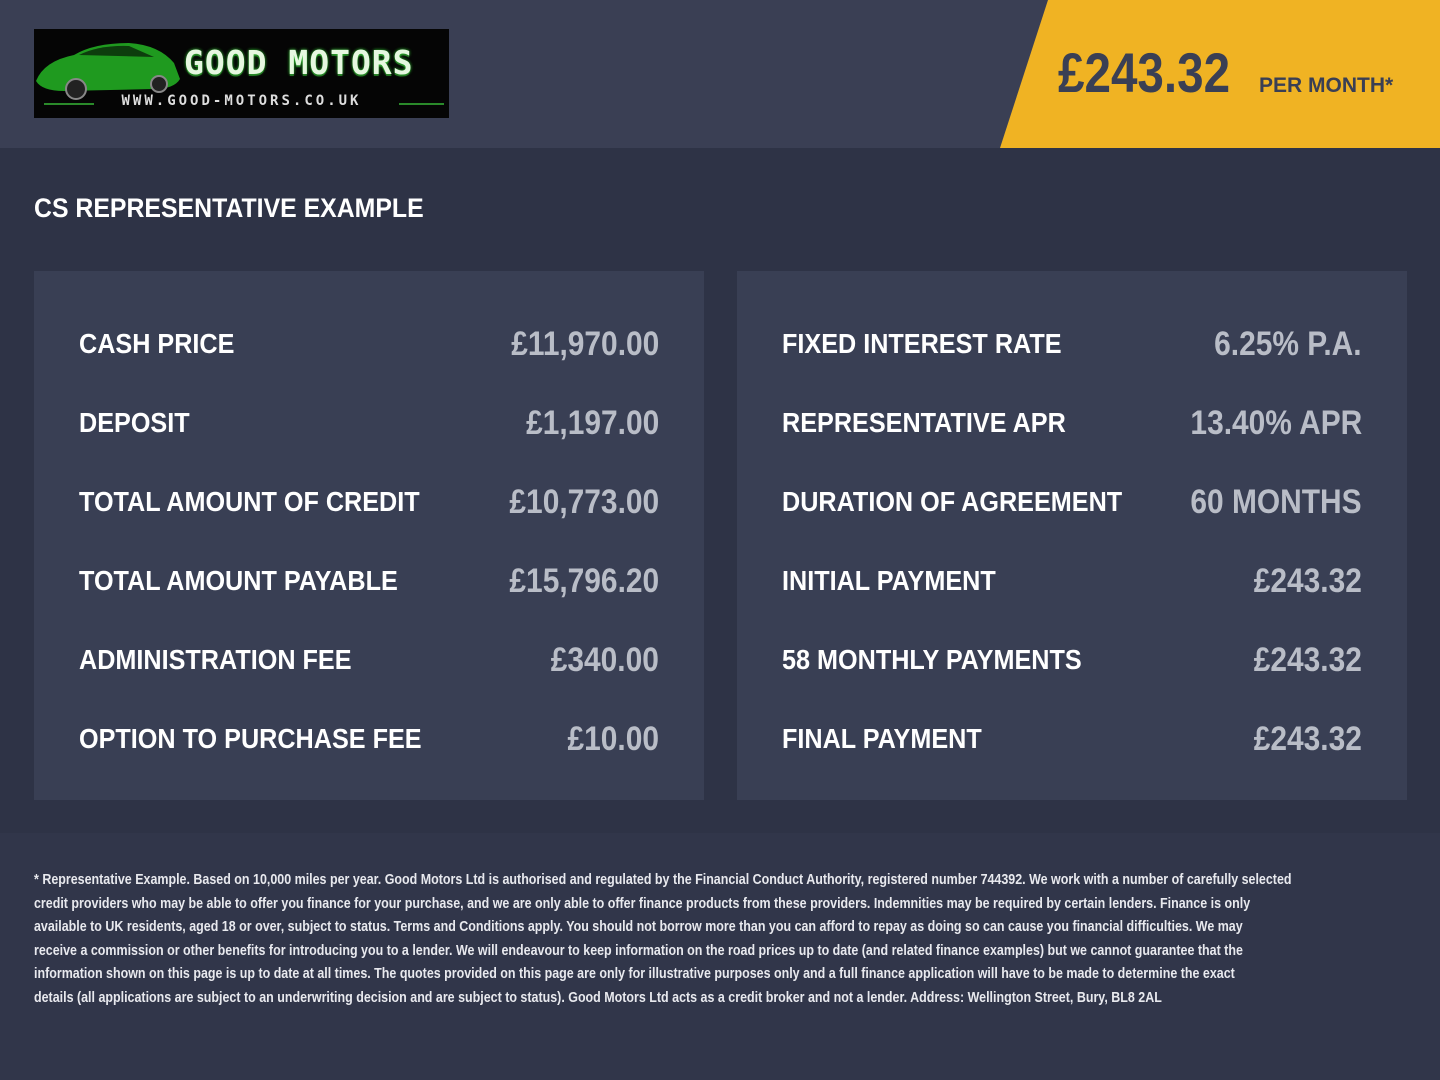  What do you see at coordinates (1144, 72) in the screenshot?
I see `monthly-price: £243.32` at bounding box center [1144, 72].